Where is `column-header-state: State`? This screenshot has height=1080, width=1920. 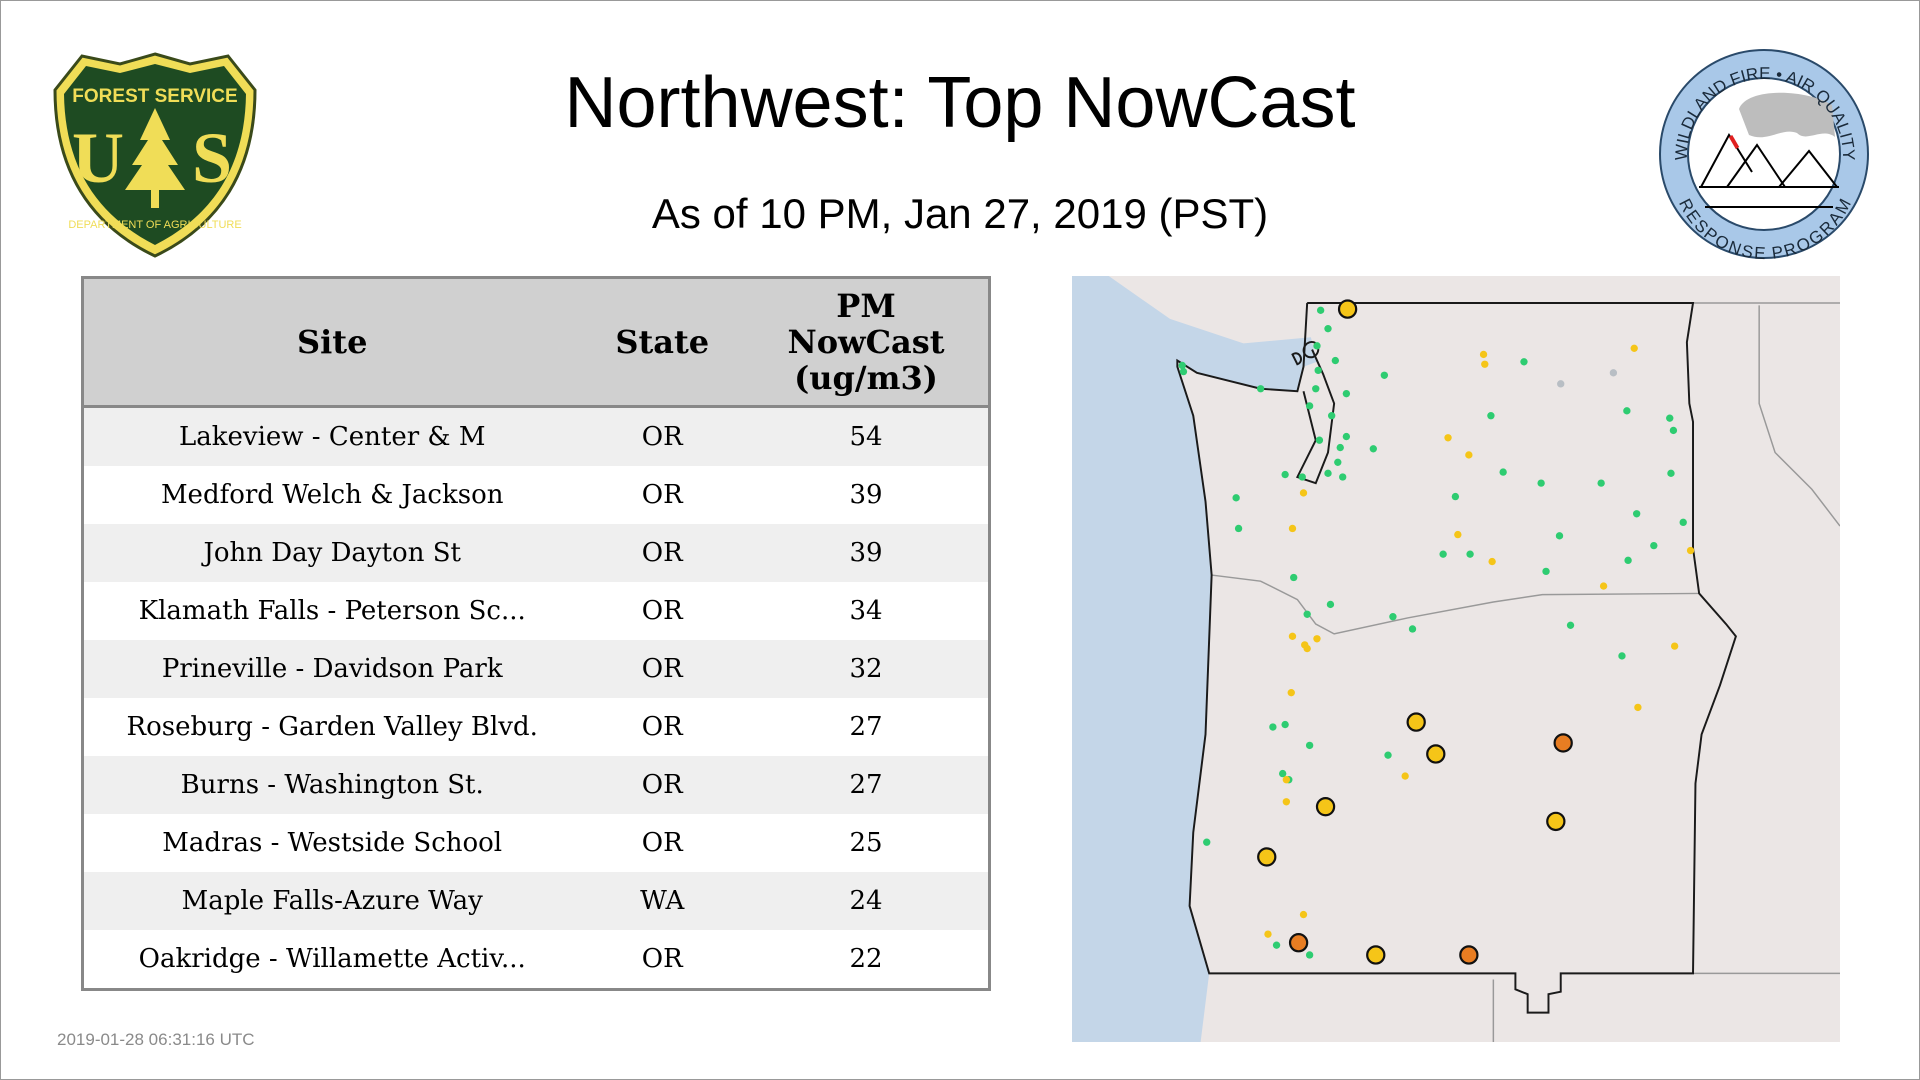 column-header-state: State is located at coordinates (662, 342).